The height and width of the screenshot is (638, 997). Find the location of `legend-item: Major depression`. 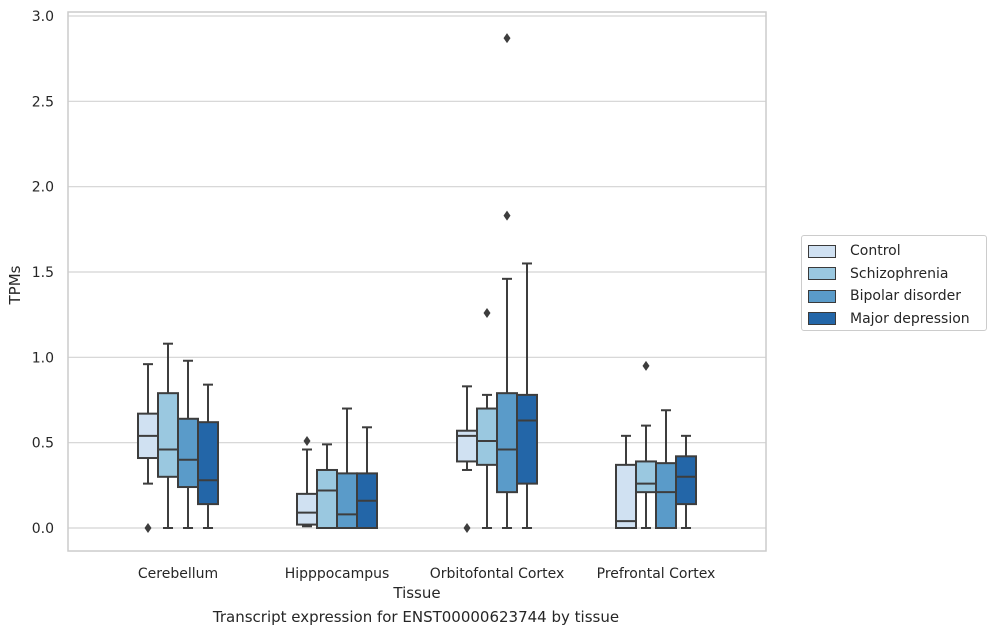

legend-item: Major depression is located at coordinates (897, 319).